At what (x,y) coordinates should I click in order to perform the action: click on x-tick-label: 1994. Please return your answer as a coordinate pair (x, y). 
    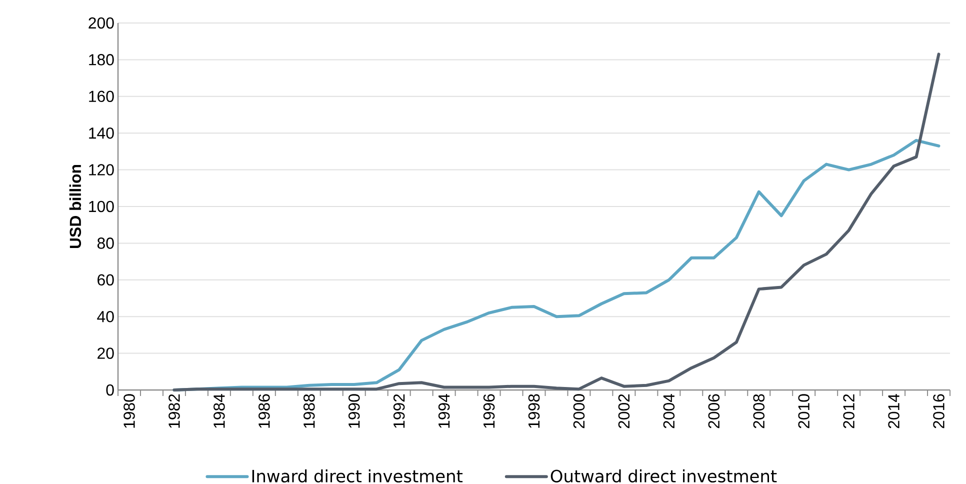
    Looking at the image, I should click on (444, 411).